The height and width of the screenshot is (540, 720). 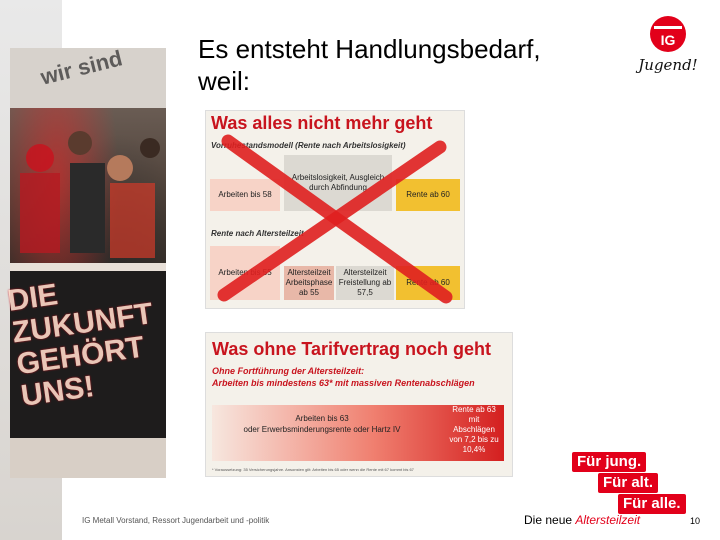 I want to click on panel2-heading: Was ohne Tarifvertrag noch geht, so click(x=352, y=349).